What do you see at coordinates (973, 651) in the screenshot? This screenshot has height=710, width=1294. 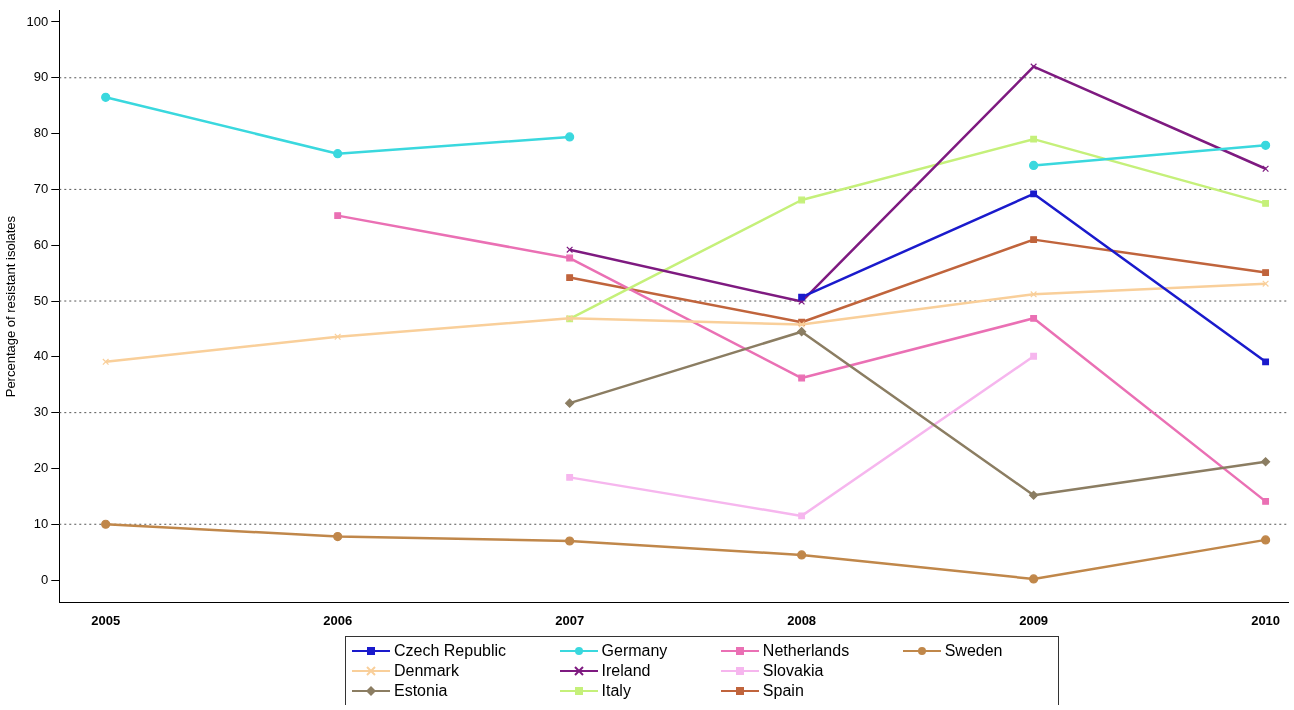 I see `legend-label: Sweden` at bounding box center [973, 651].